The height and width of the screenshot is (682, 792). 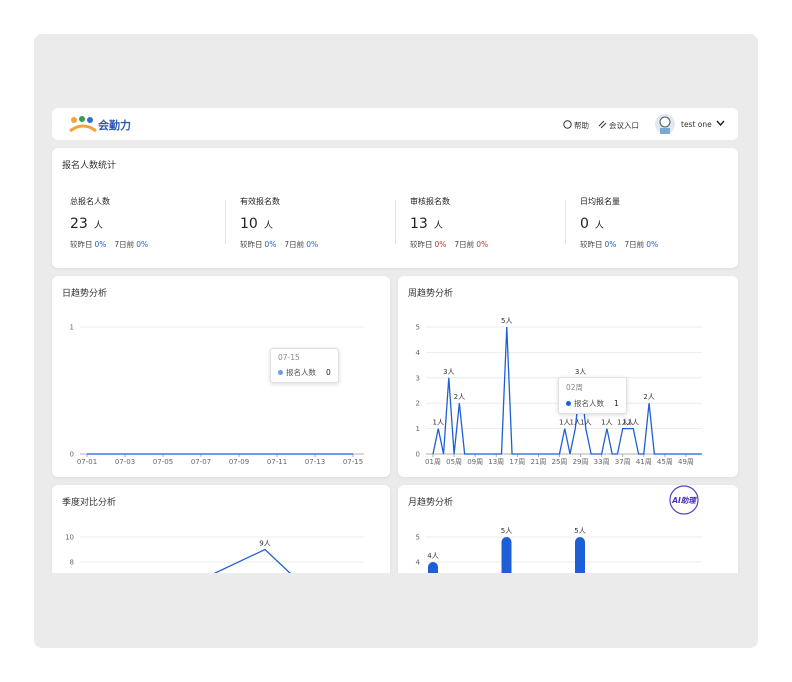 I want to click on y-tick-label: 10, so click(x=69, y=538).